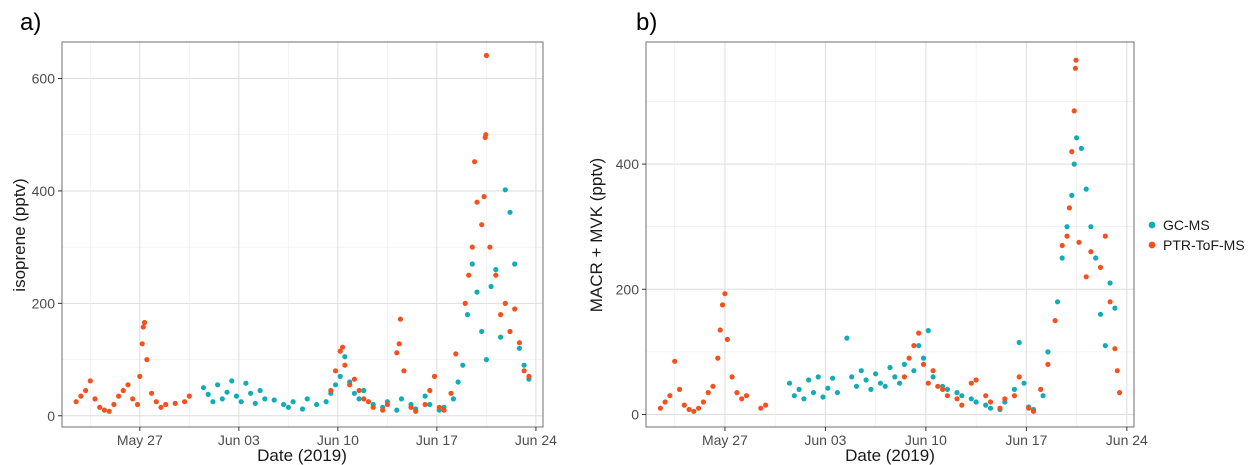  What do you see at coordinates (628, 164) in the screenshot?
I see `y-tick-label: 400` at bounding box center [628, 164].